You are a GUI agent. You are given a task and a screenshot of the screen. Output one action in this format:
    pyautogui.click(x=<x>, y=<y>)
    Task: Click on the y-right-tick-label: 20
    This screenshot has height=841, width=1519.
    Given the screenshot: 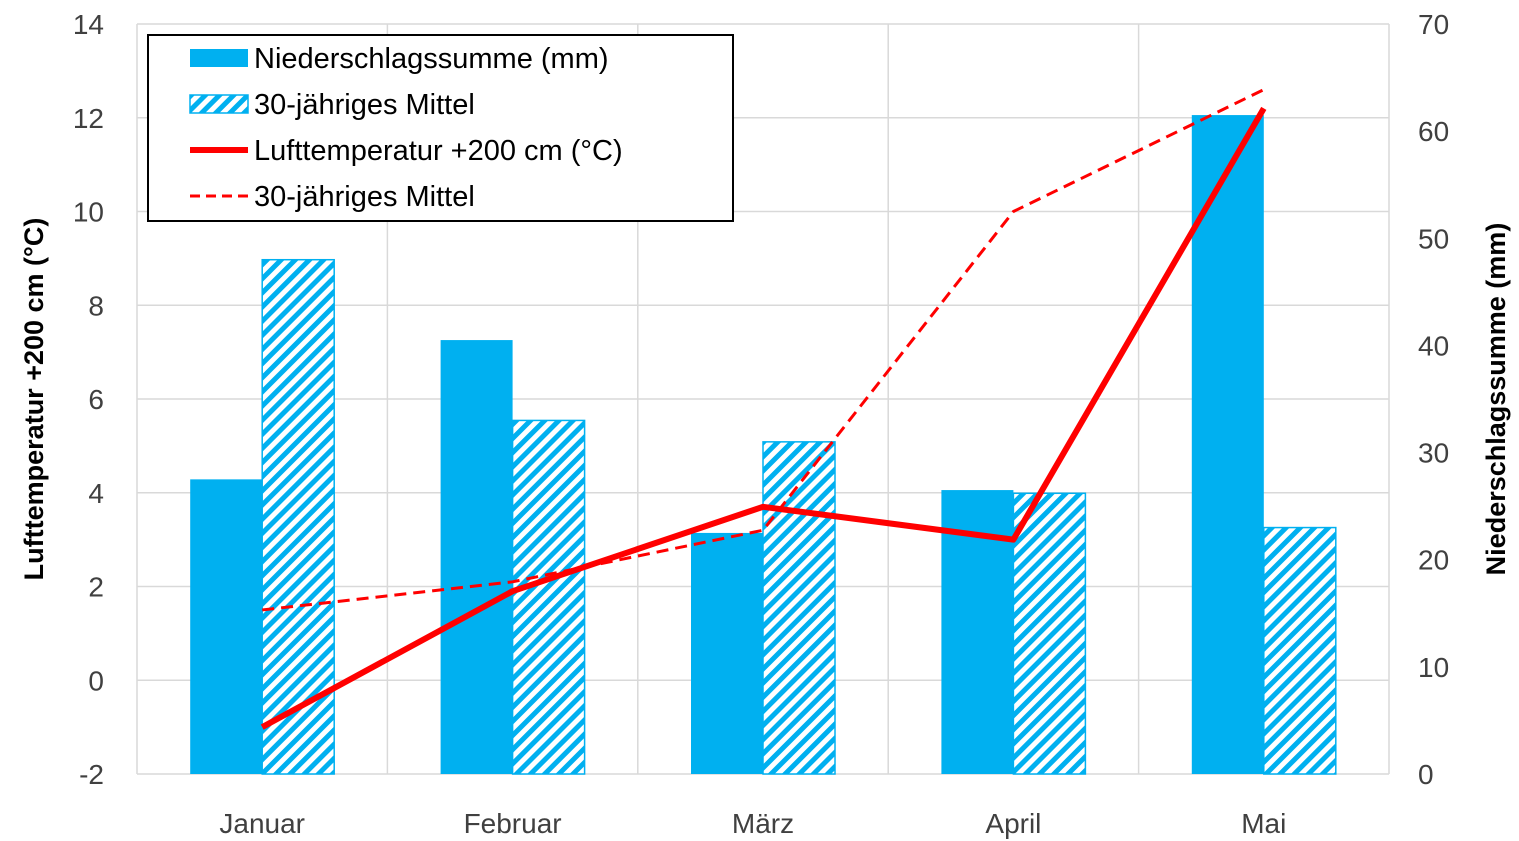 What is the action you would take?
    pyautogui.click(x=1433, y=560)
    